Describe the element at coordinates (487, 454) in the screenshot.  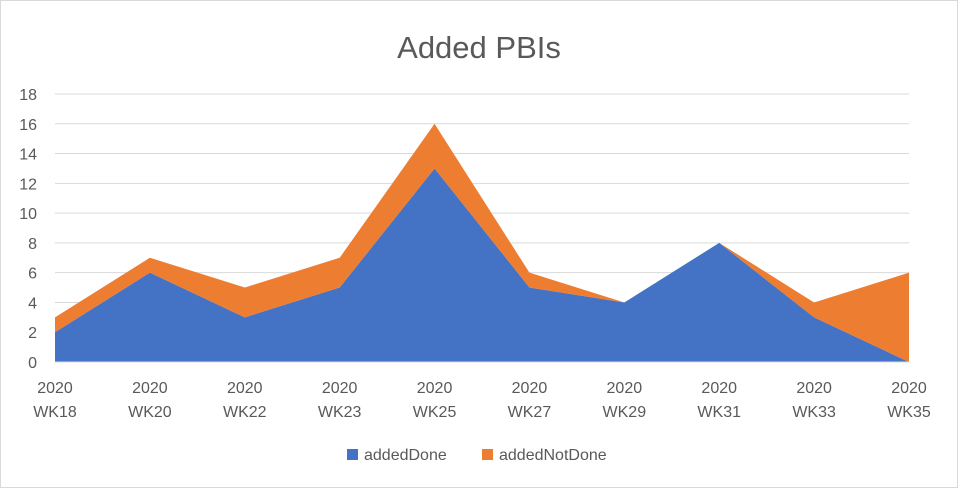
I see `legend-swatch-addednotdone` at that location.